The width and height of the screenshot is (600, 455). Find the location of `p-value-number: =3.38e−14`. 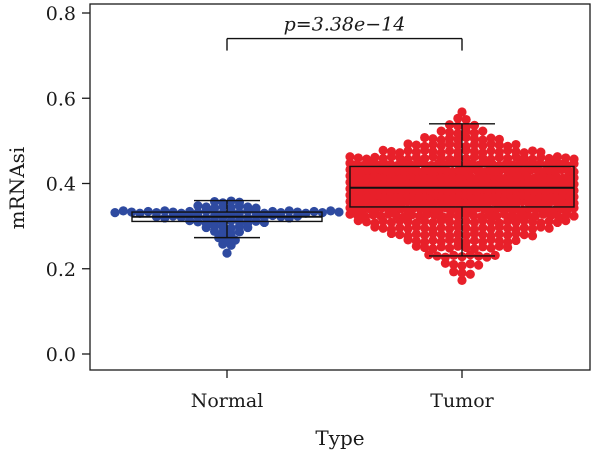

p-value-number: =3.38e−14 is located at coordinates (351, 25).